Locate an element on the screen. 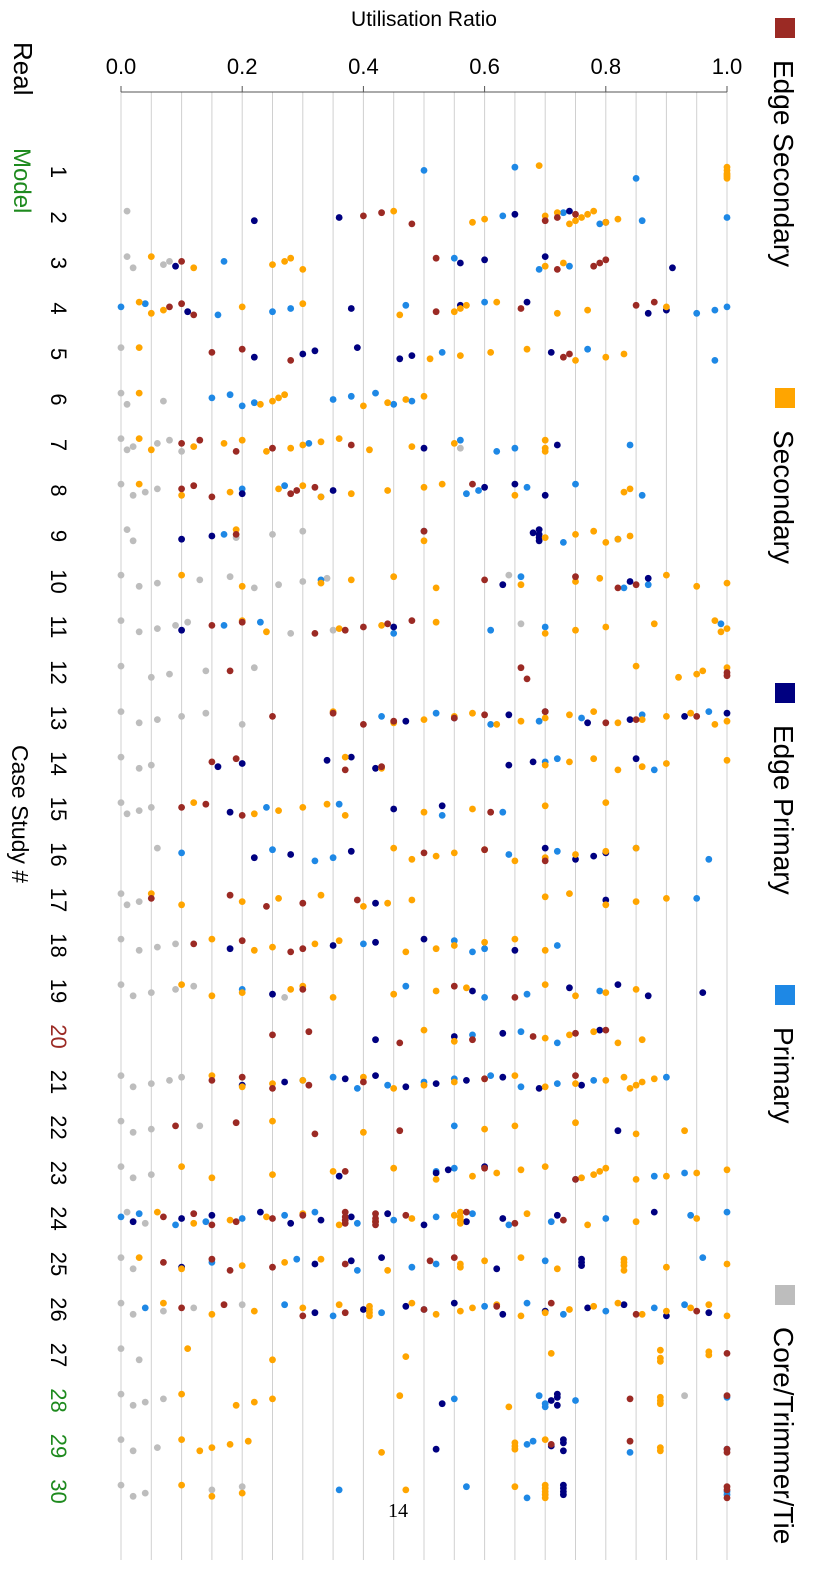 The height and width of the screenshot is (1590, 817). case-label: 21 is located at coordinates (58, 1082).